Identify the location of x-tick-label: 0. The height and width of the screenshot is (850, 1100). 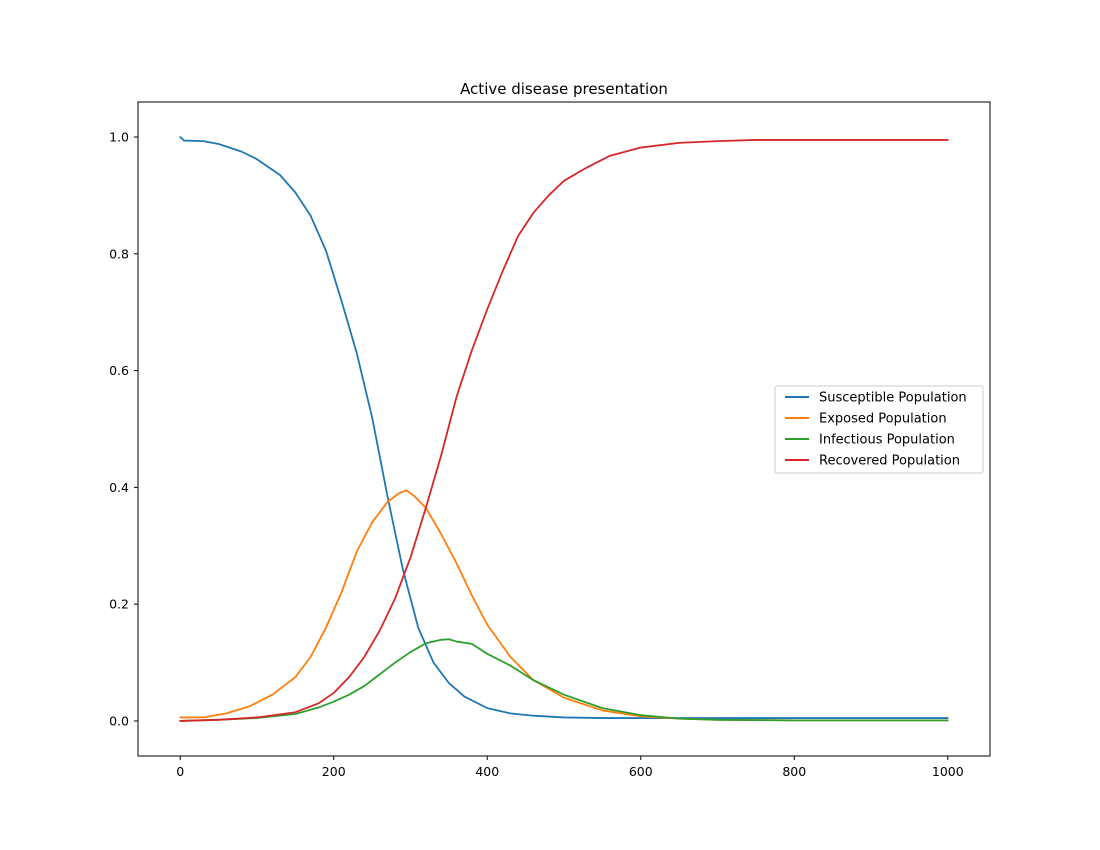
(180, 771).